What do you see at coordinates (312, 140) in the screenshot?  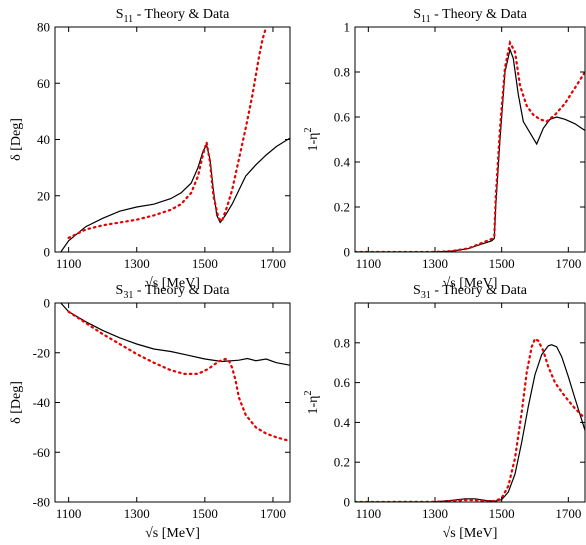 I see `chart-top-right-y-axis-label: 1-η2` at bounding box center [312, 140].